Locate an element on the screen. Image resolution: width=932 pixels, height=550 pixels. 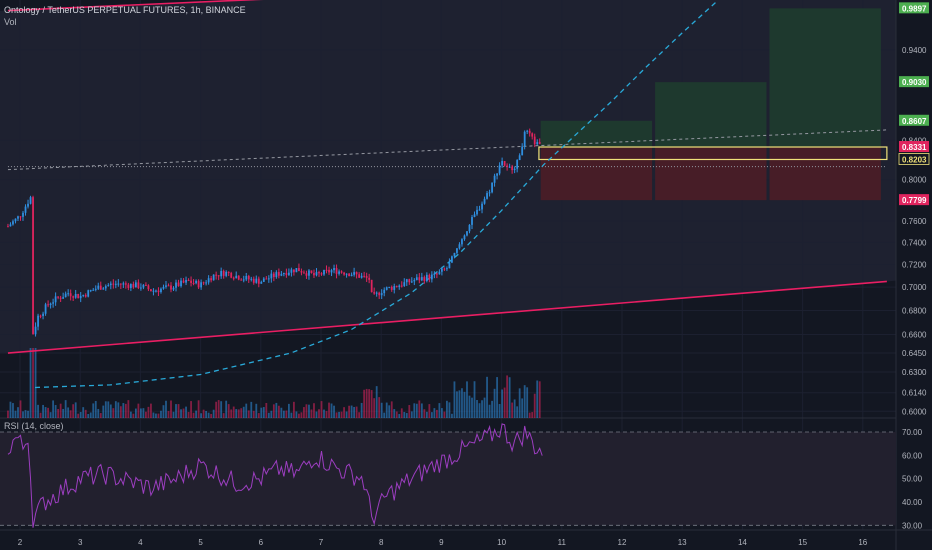
price-tick-label: 0.8400 is located at coordinates (914, 140).